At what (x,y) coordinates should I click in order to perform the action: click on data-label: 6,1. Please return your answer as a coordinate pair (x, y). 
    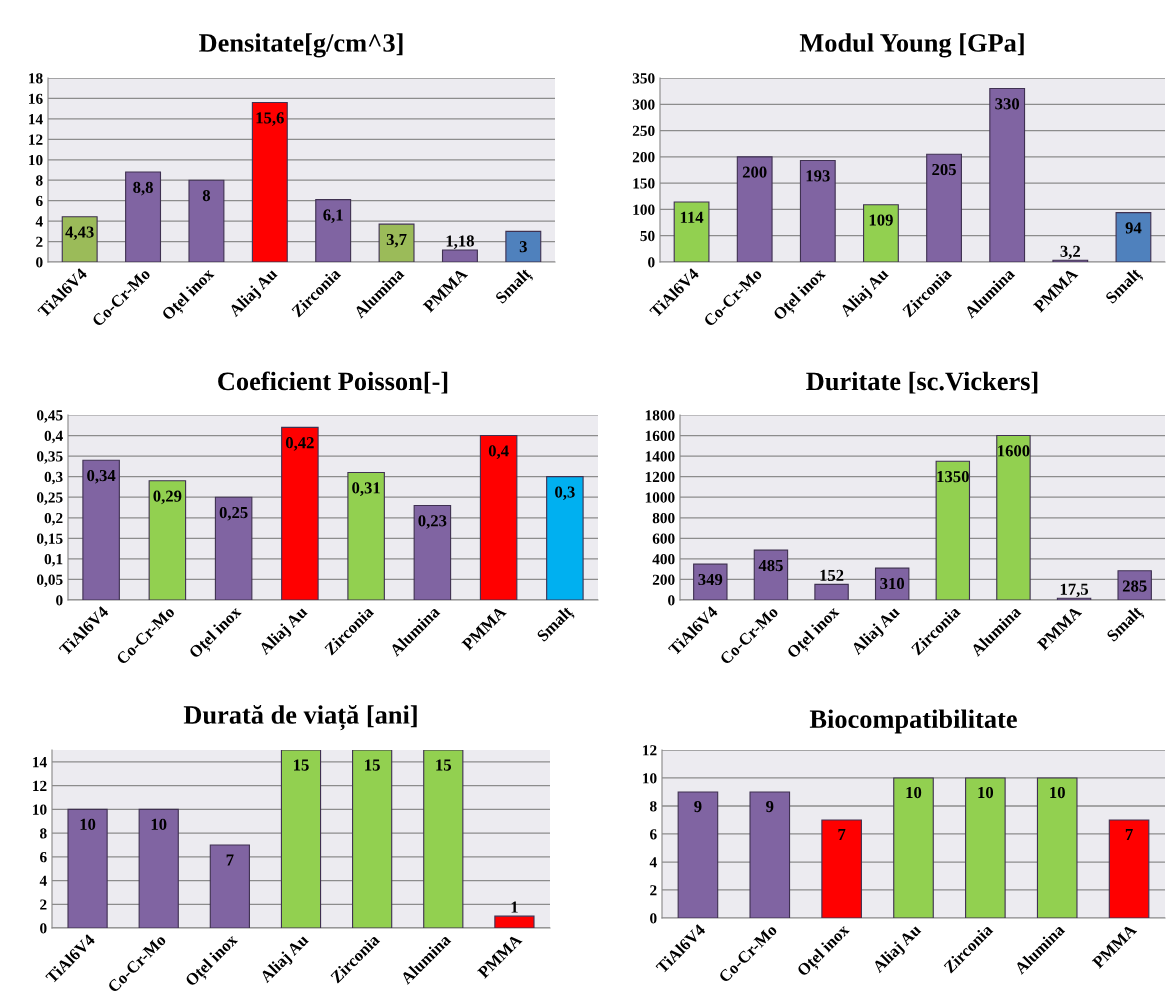
    Looking at the image, I should click on (333, 216).